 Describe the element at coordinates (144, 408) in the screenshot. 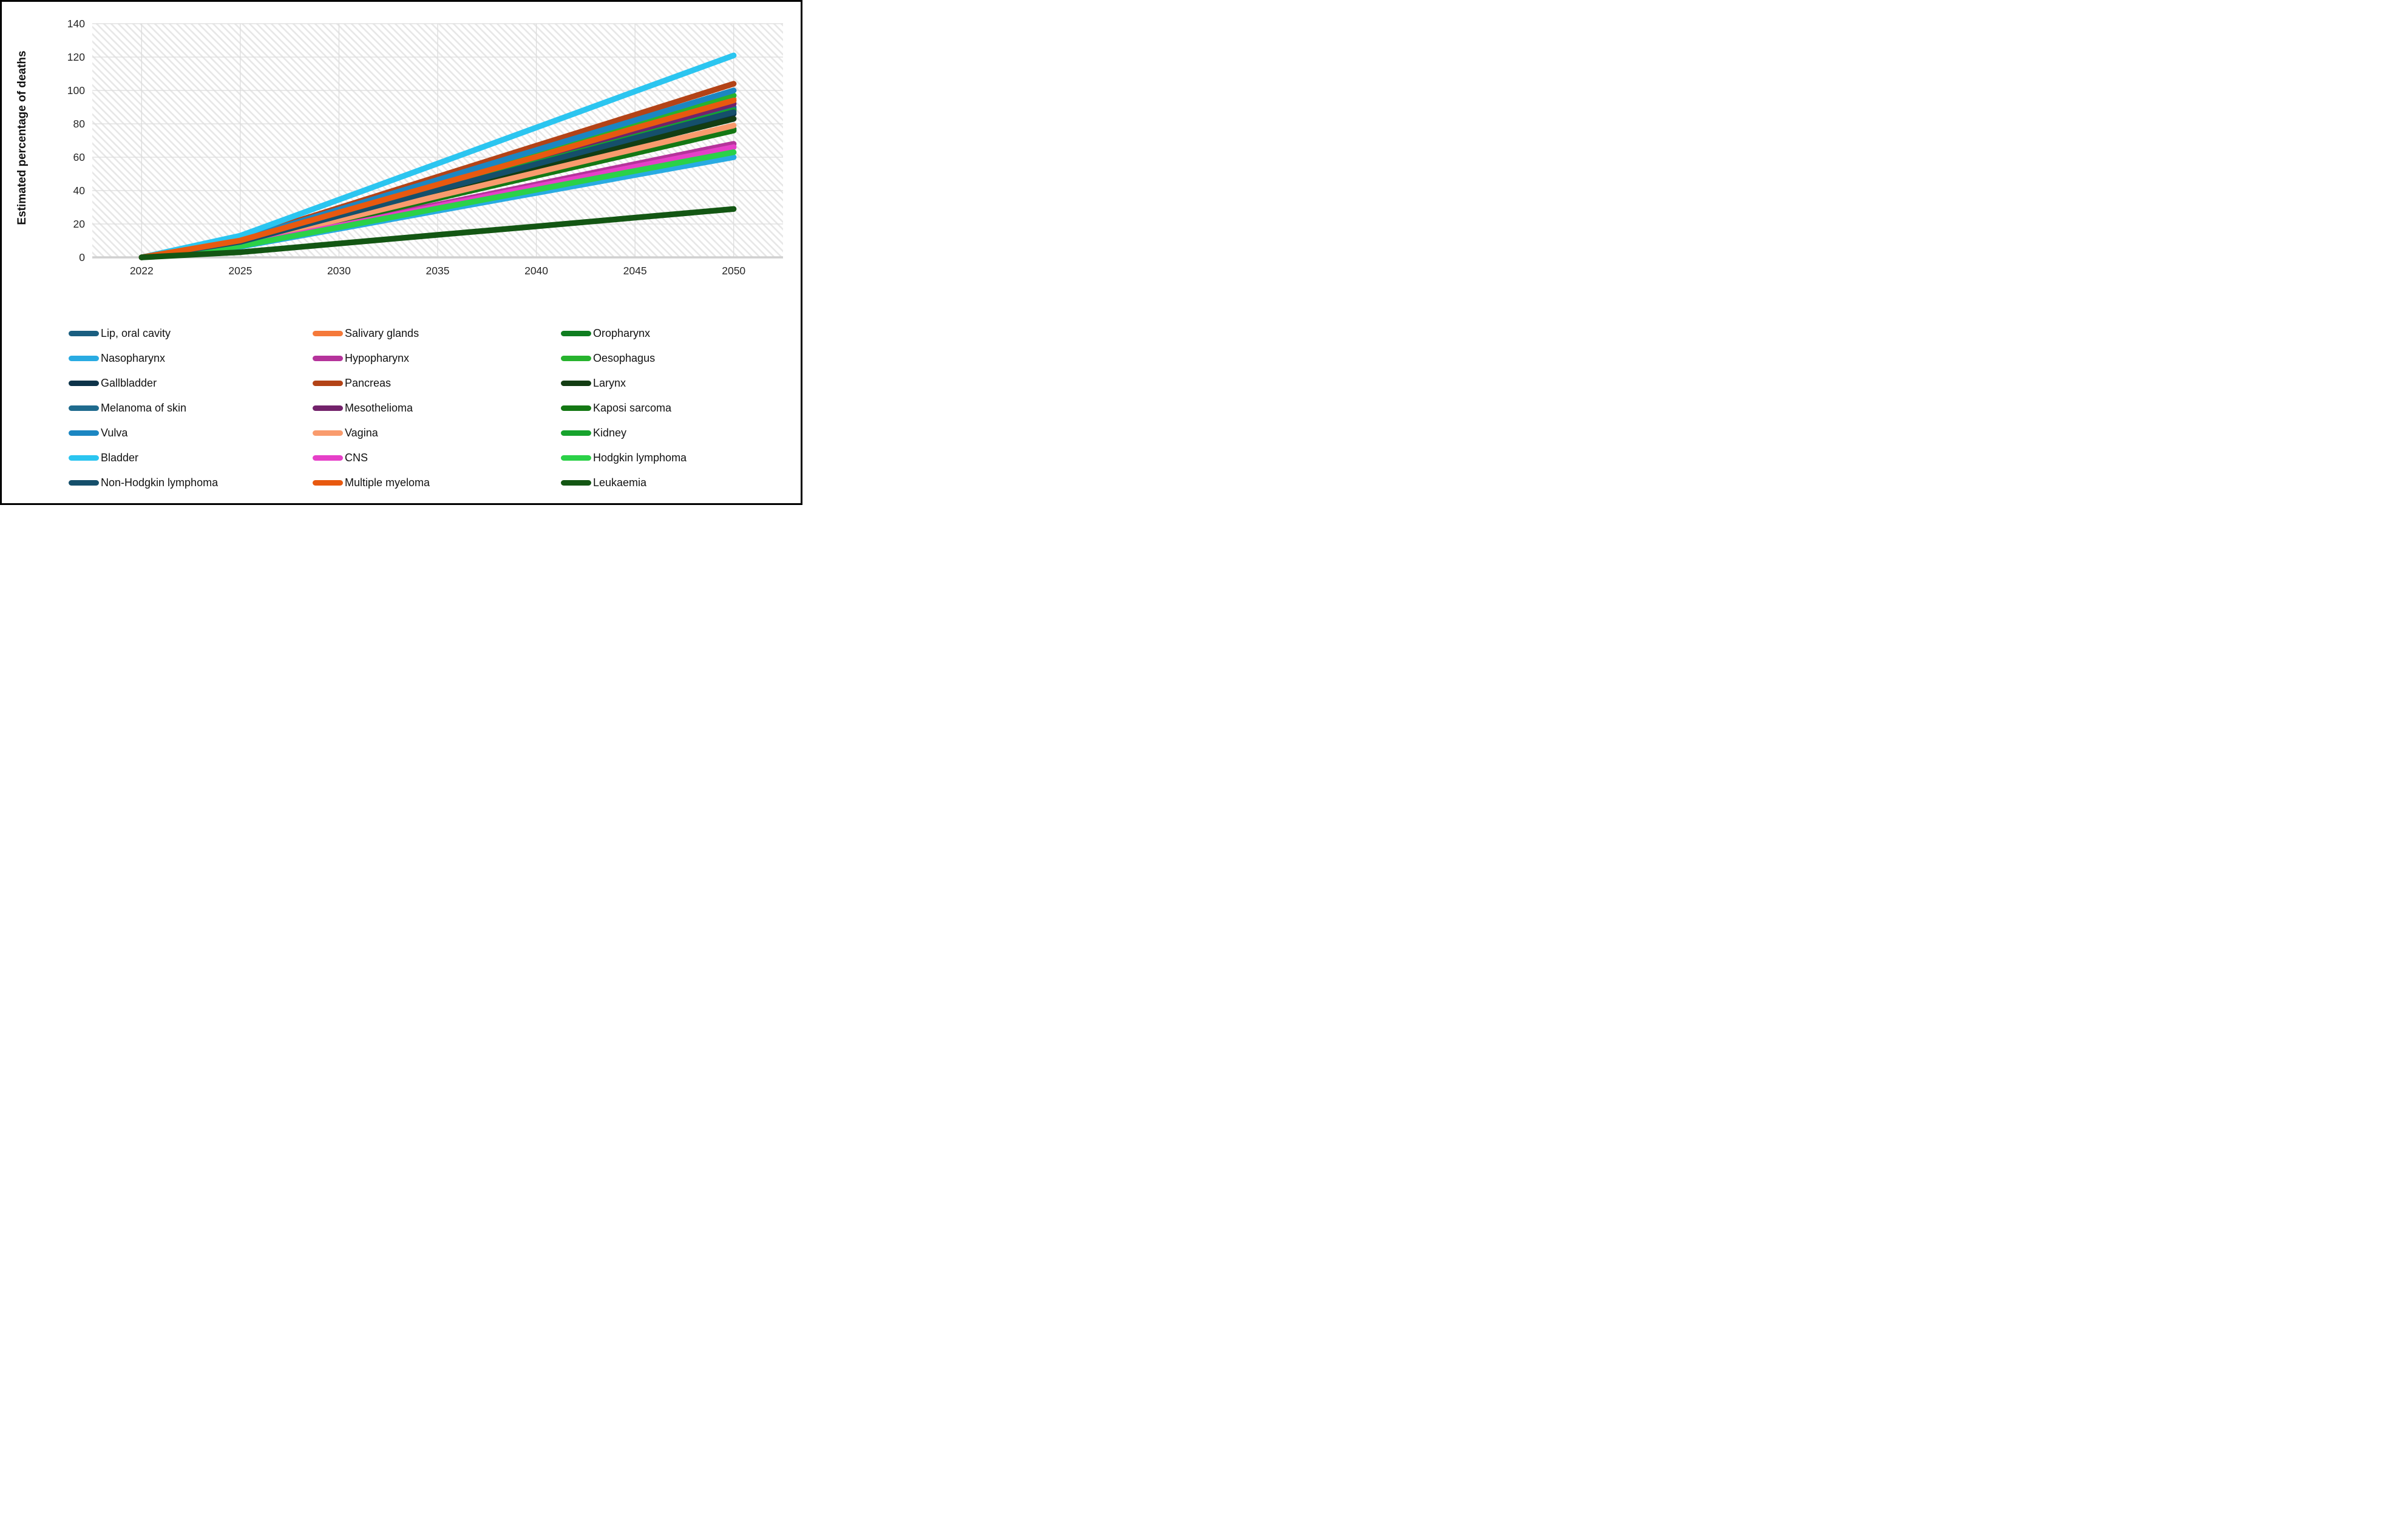

I see `legend-label: Melanoma of skin` at that location.